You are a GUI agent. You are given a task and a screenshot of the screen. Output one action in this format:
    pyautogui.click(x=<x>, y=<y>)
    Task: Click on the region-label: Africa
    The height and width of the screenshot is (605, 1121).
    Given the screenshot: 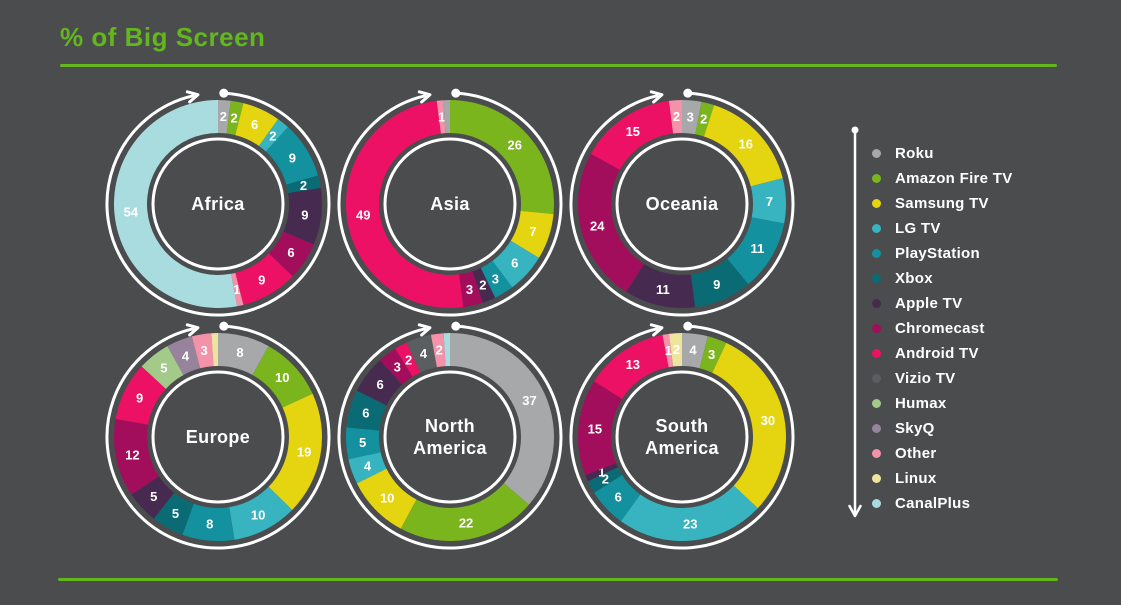 What is the action you would take?
    pyautogui.click(x=218, y=204)
    